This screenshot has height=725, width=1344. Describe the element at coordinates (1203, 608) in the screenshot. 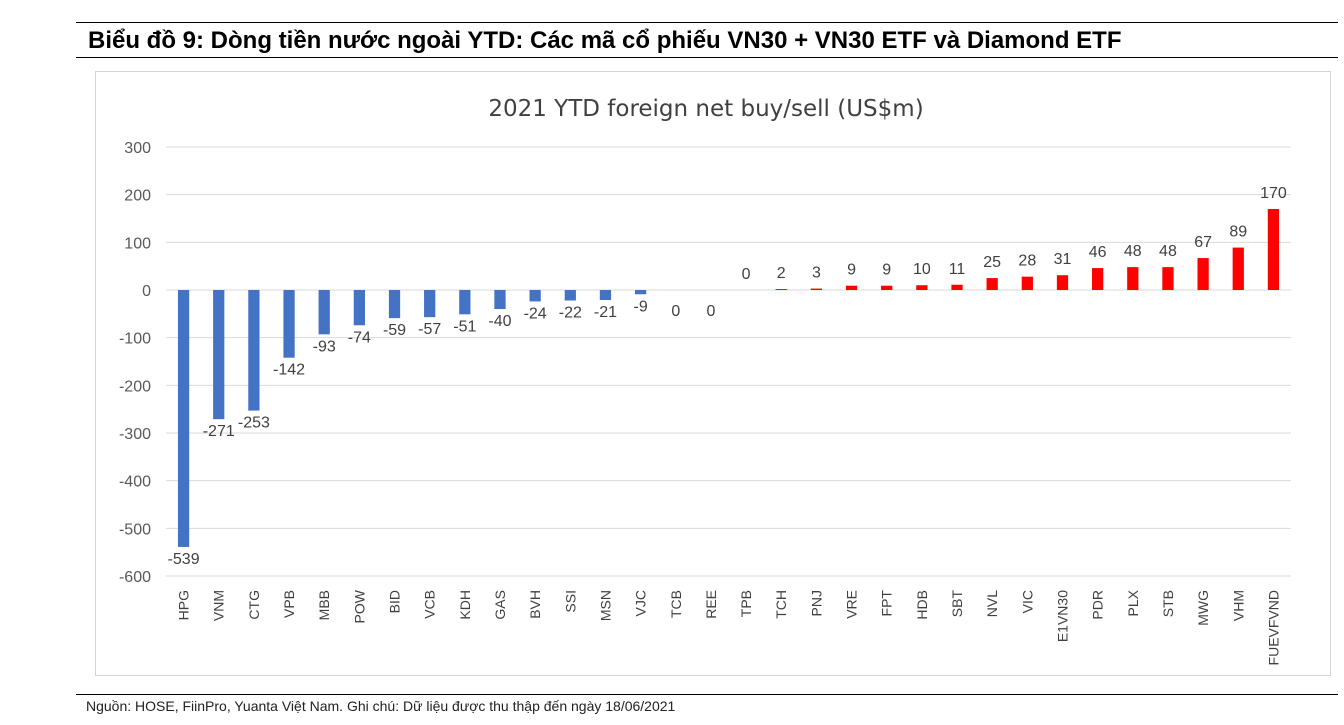

I see `x-tick-label: MWG` at that location.